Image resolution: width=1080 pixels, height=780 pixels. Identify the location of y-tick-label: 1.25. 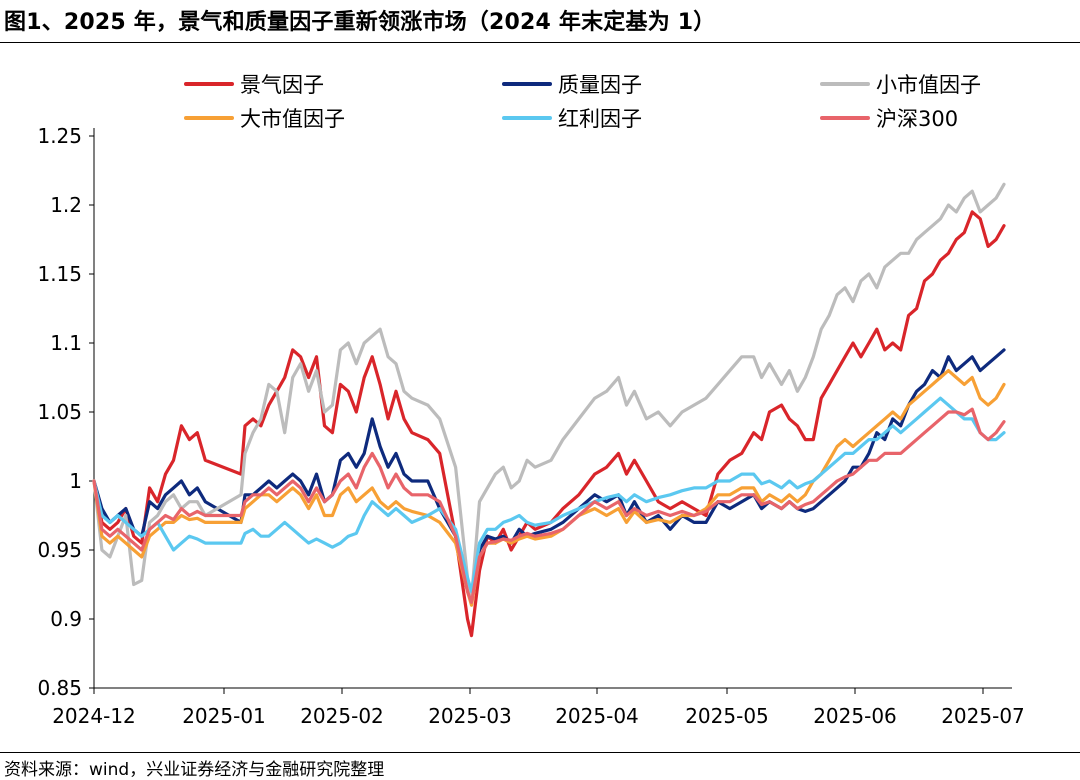
(59, 136).